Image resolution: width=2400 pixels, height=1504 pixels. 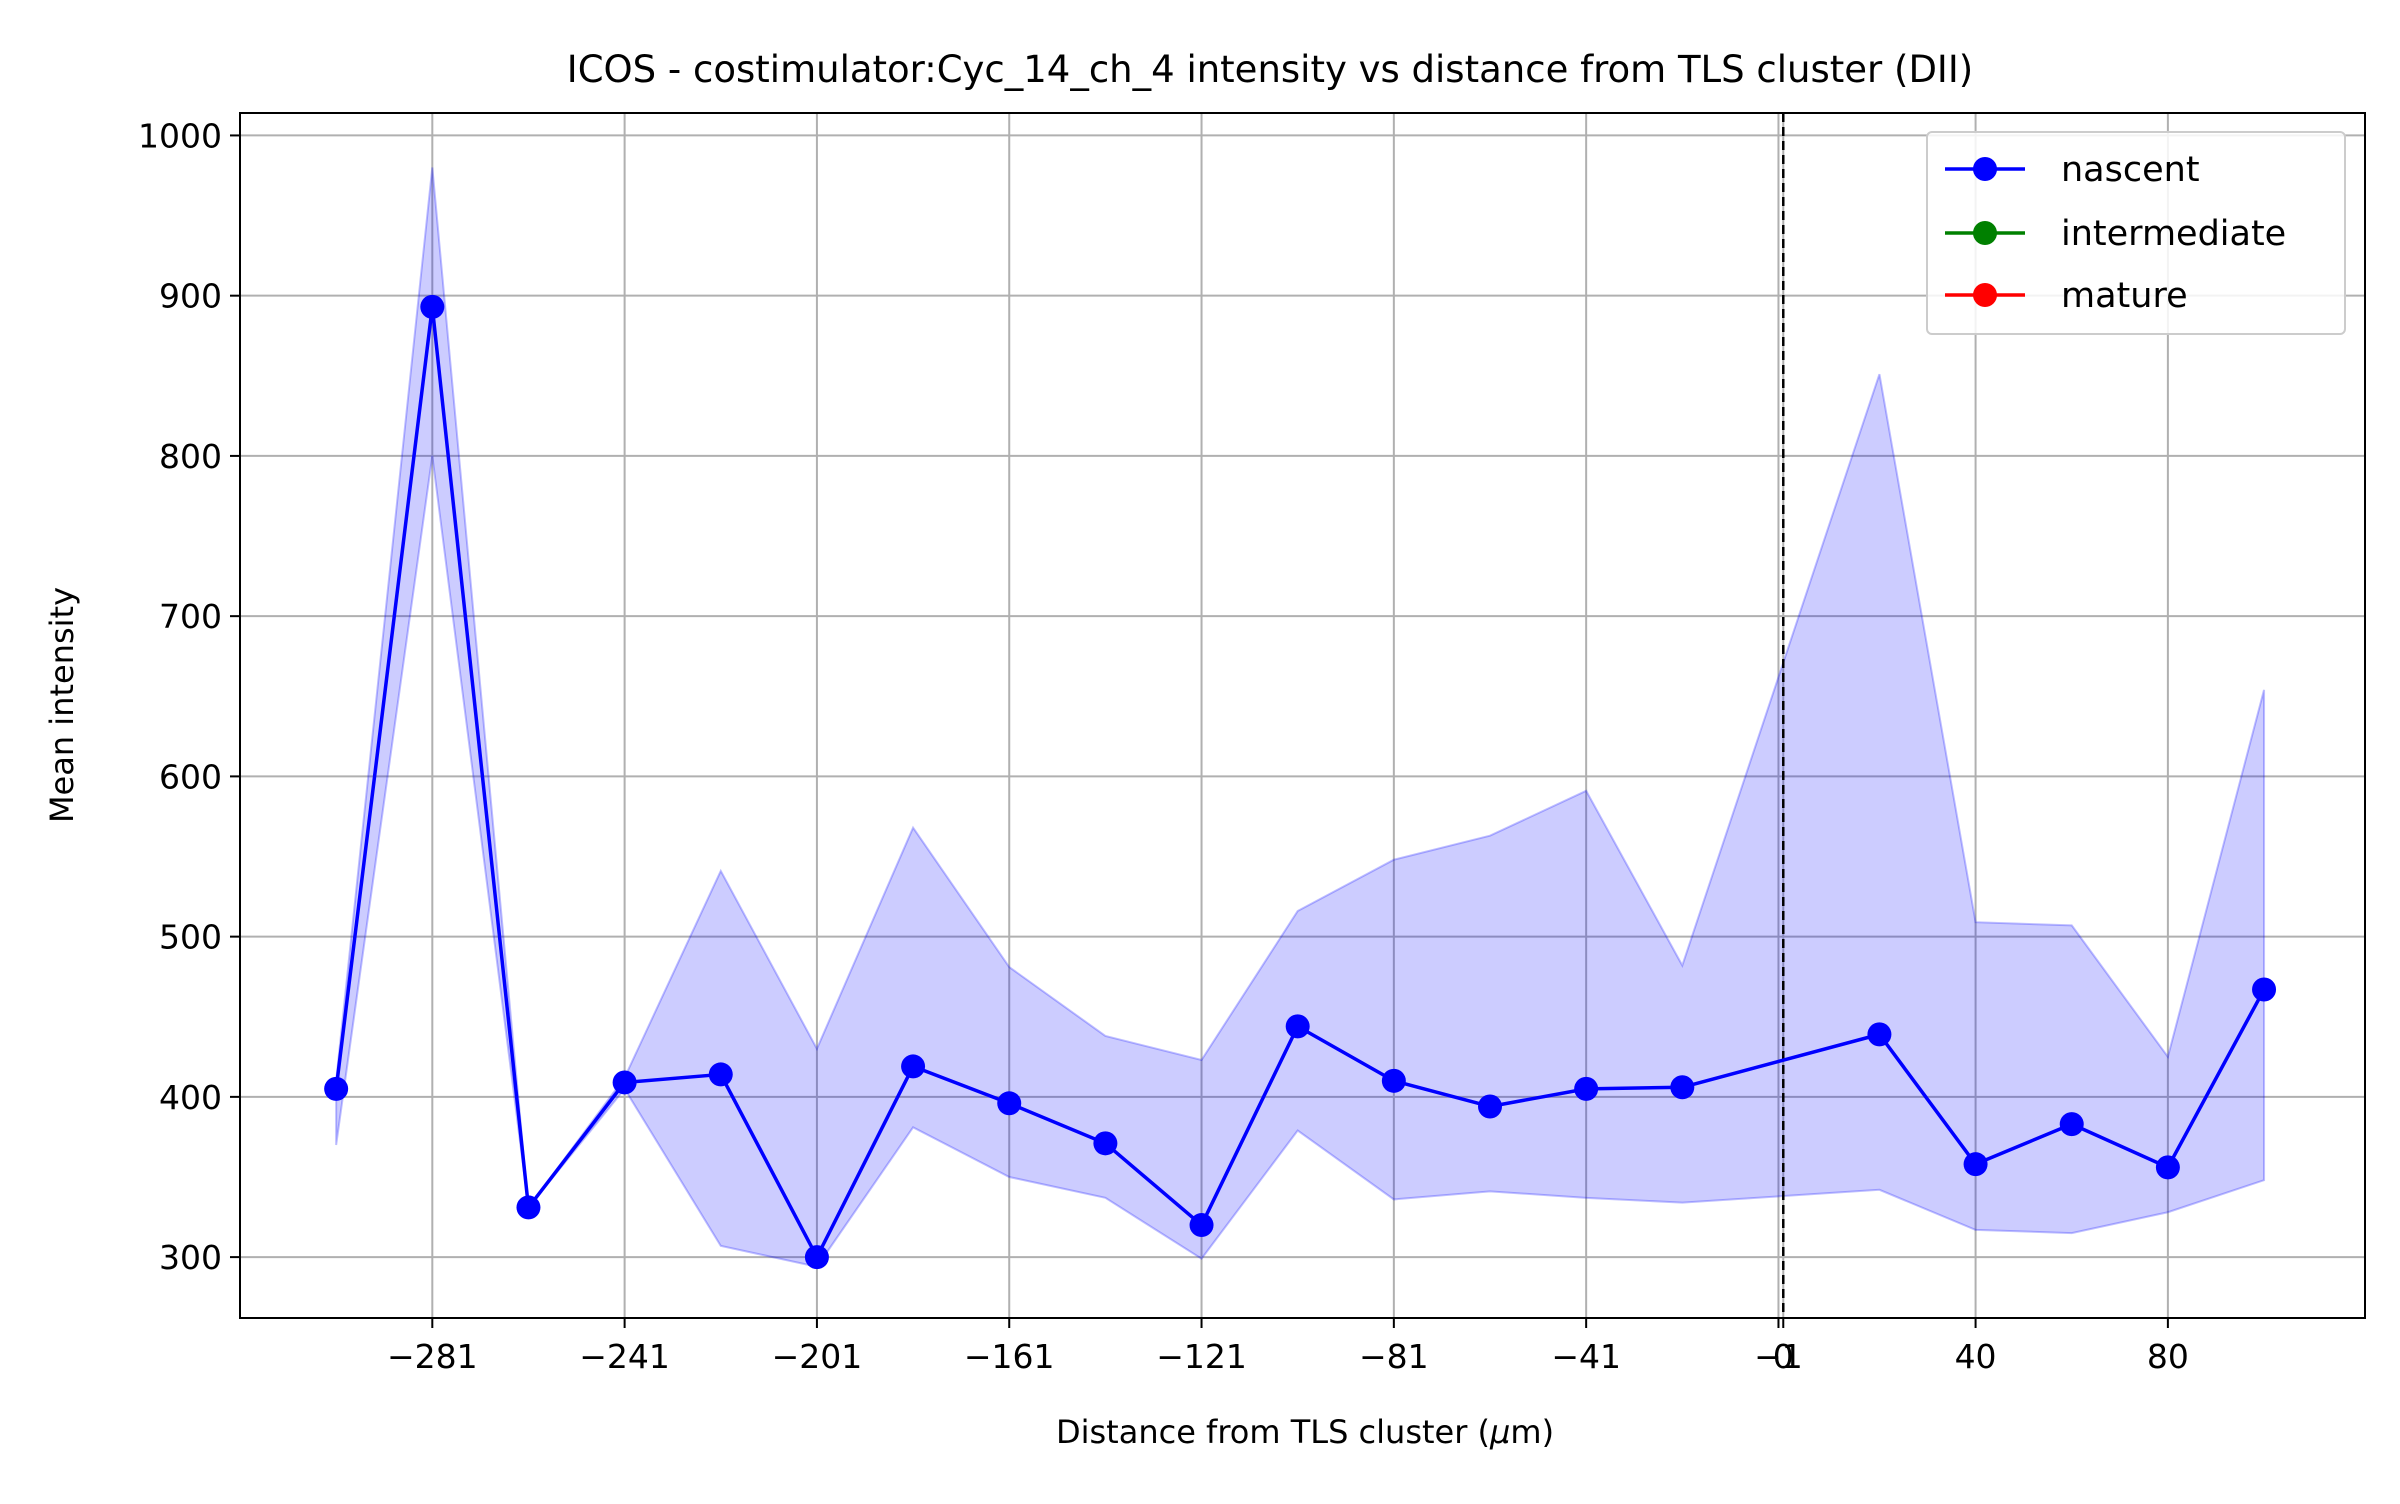 What do you see at coordinates (190, 1097) in the screenshot?
I see `y-tick-label: 400` at bounding box center [190, 1097].